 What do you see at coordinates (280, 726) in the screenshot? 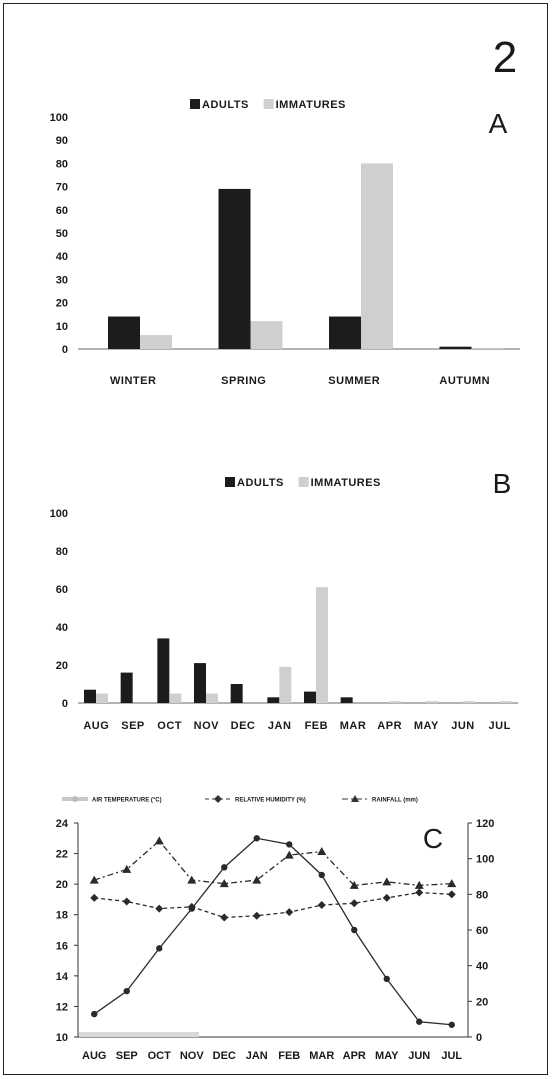
I see `x-category-label: JAN` at bounding box center [280, 726].